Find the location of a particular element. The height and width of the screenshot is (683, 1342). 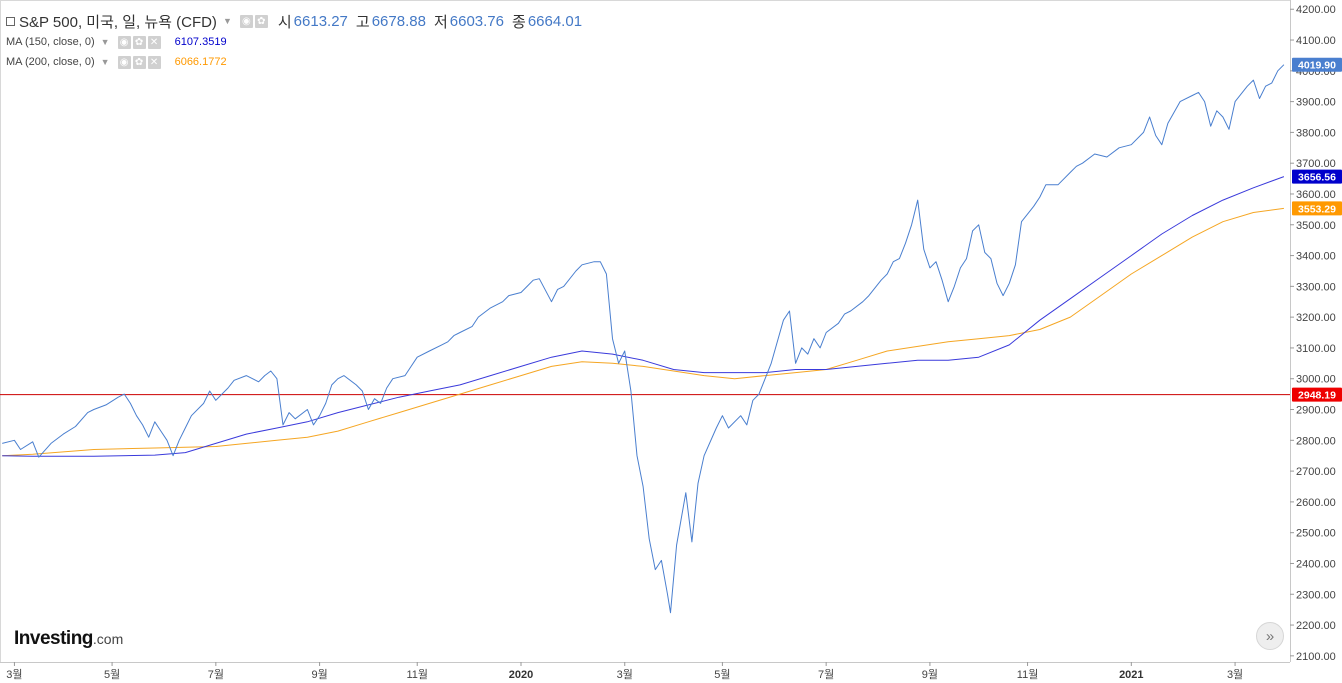

price-tag-label: 4019.90 is located at coordinates (1317, 66).